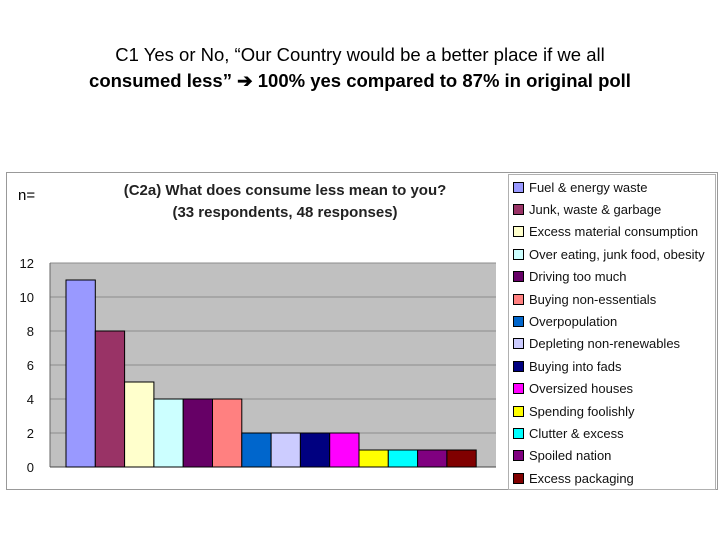 The width and height of the screenshot is (720, 540). Describe the element at coordinates (582, 411) in the screenshot. I see `legend-label: Spending foolishly` at that location.